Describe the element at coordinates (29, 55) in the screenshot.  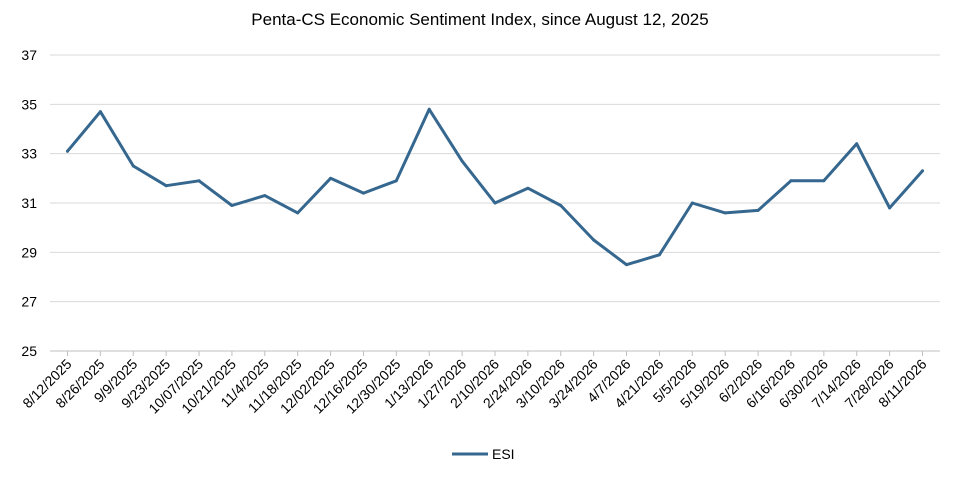
I see `y-tick-label: 37` at that location.